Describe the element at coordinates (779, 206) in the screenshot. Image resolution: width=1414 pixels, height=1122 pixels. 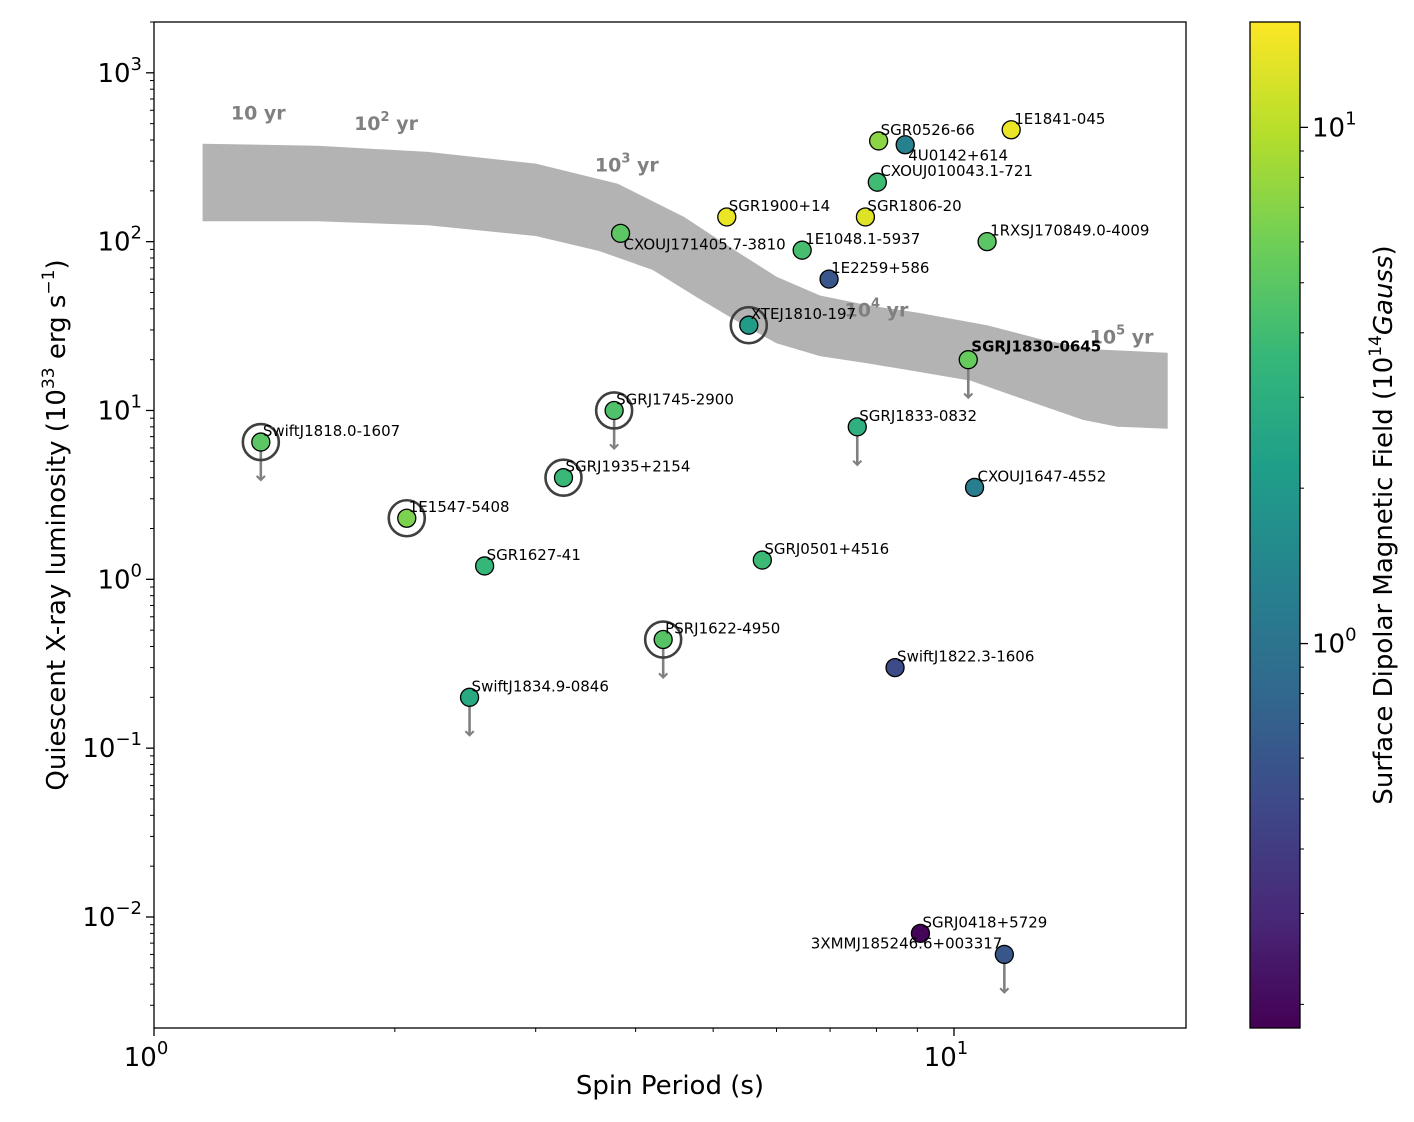
I see `point-label: SGR1900+14` at that location.